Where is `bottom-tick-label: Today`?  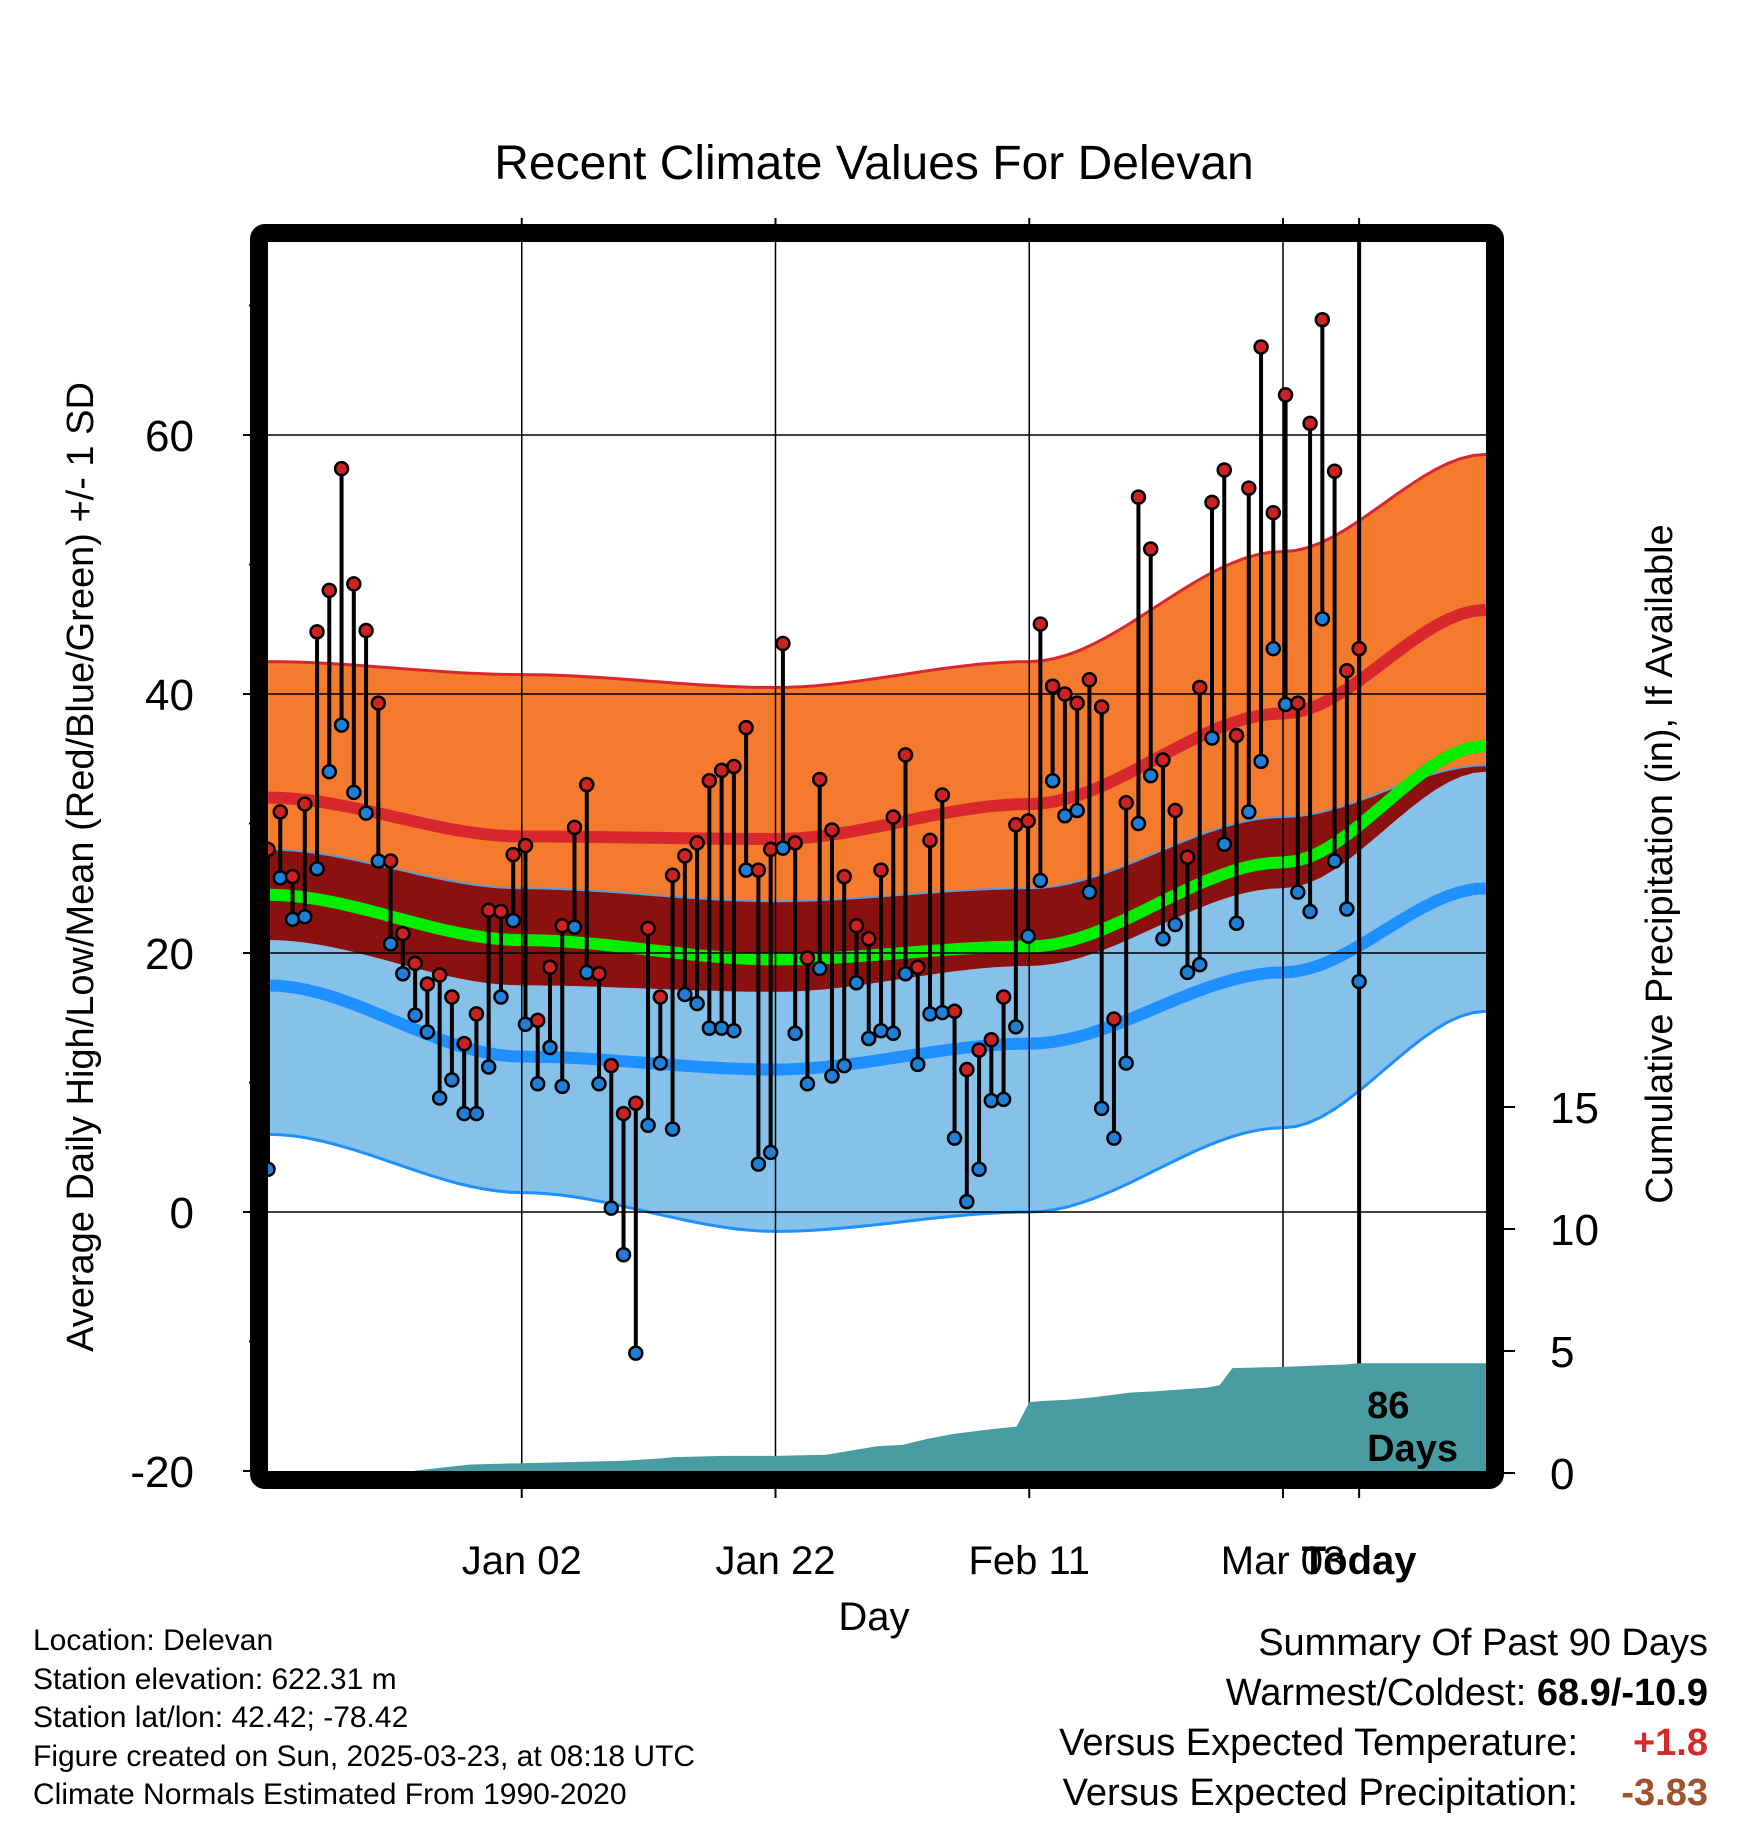 bottom-tick-label: Today is located at coordinates (1360, 1561).